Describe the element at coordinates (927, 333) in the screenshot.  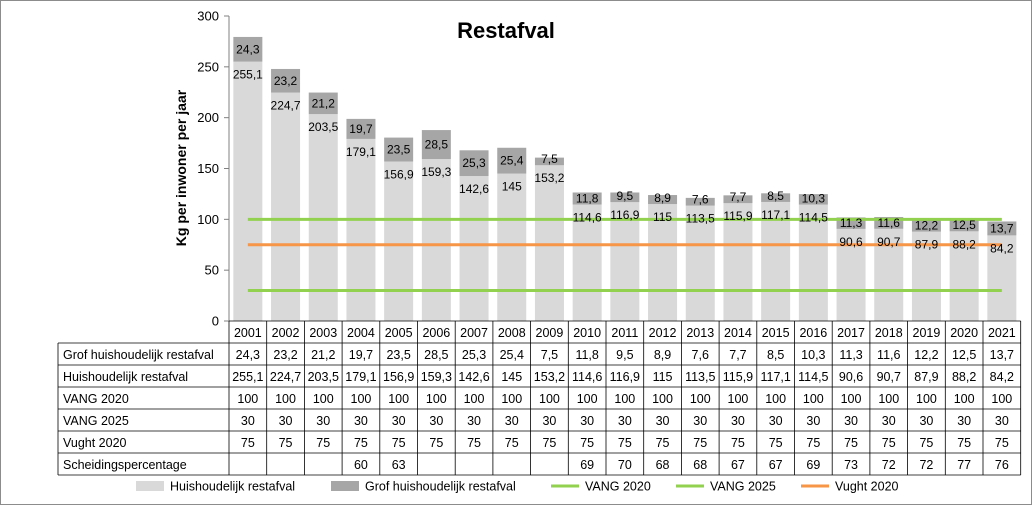
I see `x-tick-label: 2019` at that location.